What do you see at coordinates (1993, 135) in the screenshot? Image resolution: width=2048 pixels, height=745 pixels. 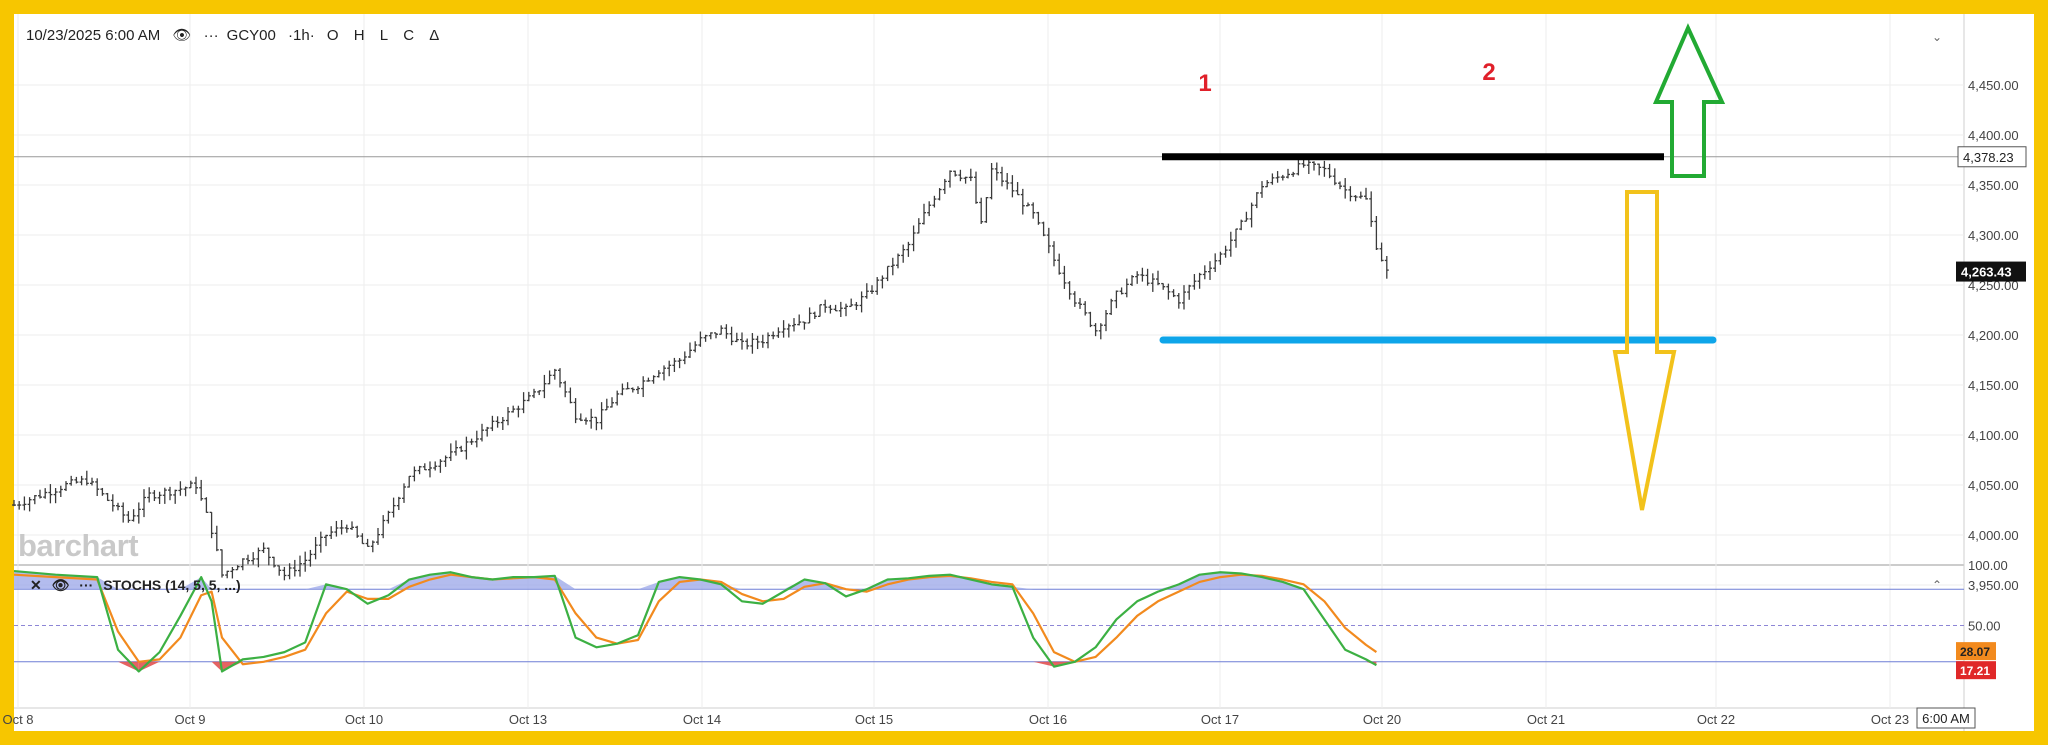 I see `price-tick-label: 4,400.00` at bounding box center [1993, 135].